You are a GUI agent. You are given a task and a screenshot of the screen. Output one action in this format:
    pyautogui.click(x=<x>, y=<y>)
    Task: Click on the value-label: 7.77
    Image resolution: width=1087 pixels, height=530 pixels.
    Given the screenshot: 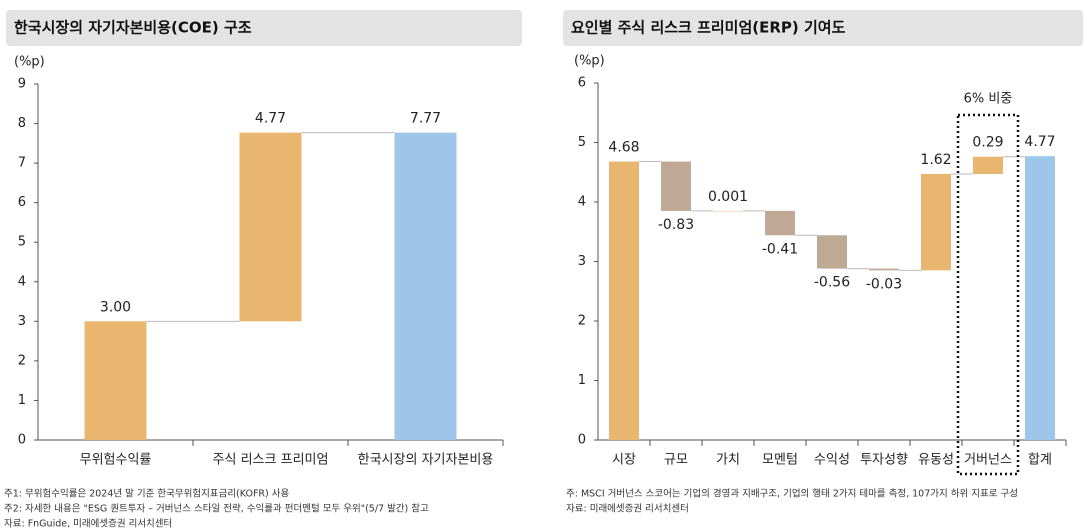 What is the action you would take?
    pyautogui.click(x=425, y=119)
    